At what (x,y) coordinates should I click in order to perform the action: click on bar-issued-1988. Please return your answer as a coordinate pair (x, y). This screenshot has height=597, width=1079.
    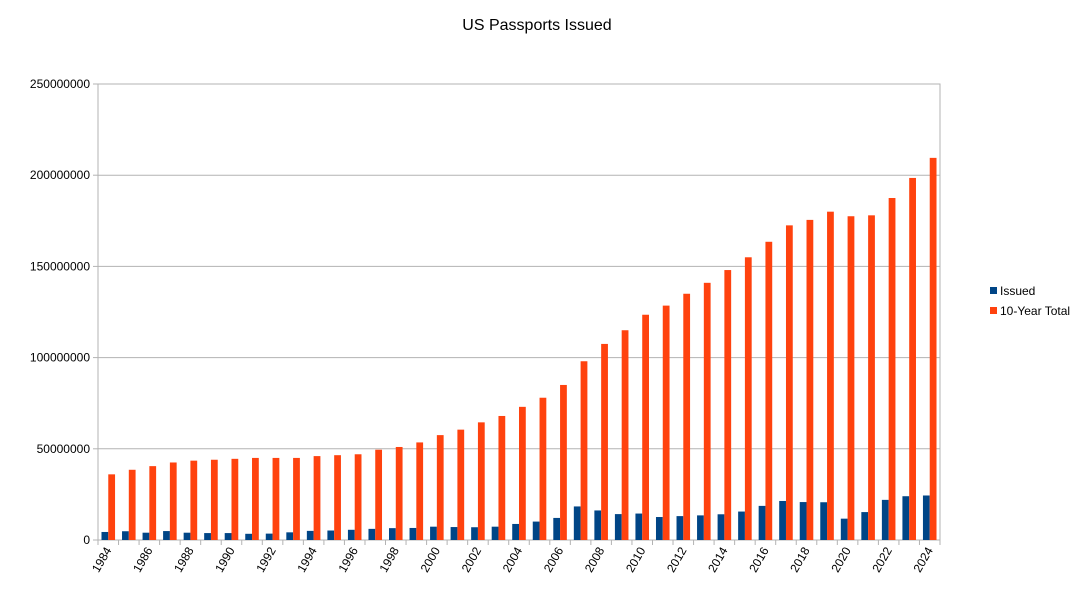
    Looking at the image, I should click on (187, 536).